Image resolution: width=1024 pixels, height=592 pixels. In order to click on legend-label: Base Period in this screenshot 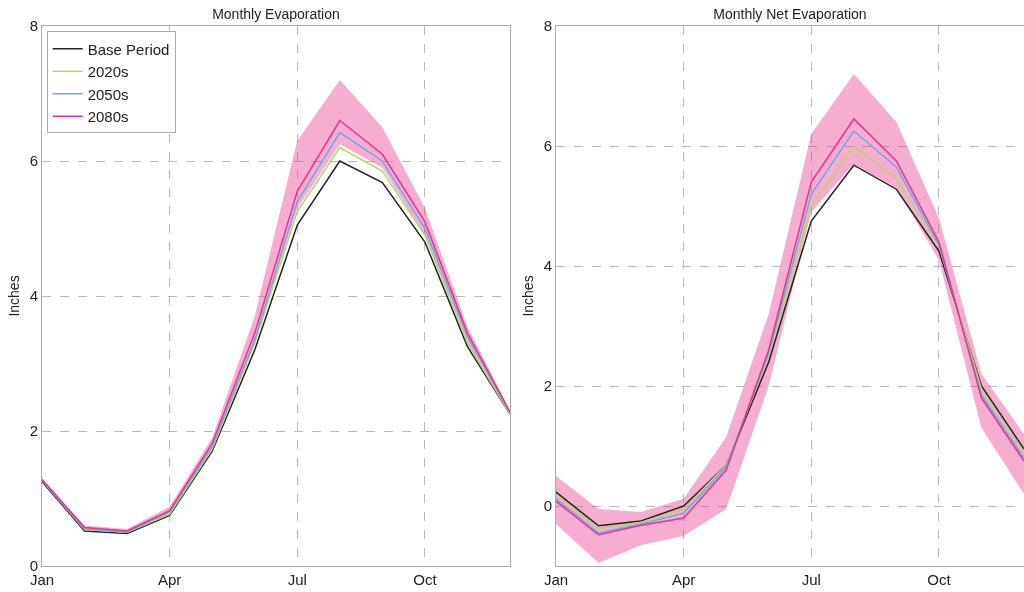, I will do `click(128, 49)`.